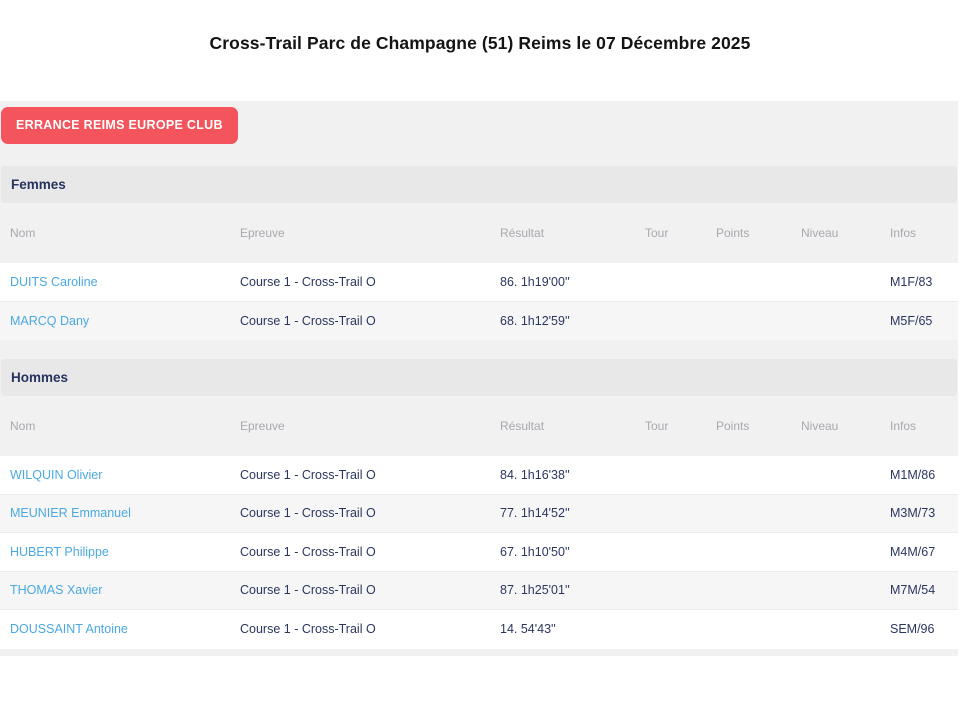 This screenshot has height=720, width=960. I want to click on runner-name-link: MARCQ Dany, so click(50, 320).